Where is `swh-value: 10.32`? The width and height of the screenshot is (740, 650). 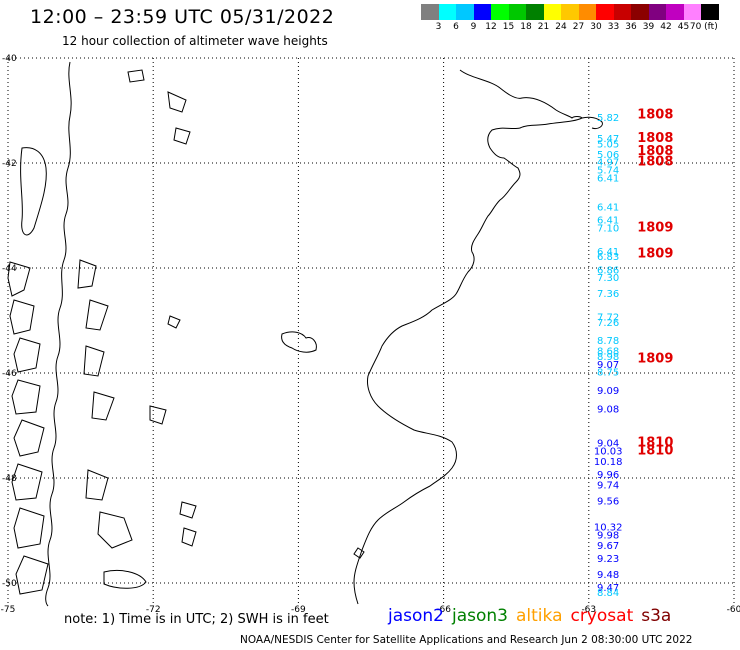
swh-value: 10.32 is located at coordinates (608, 528).